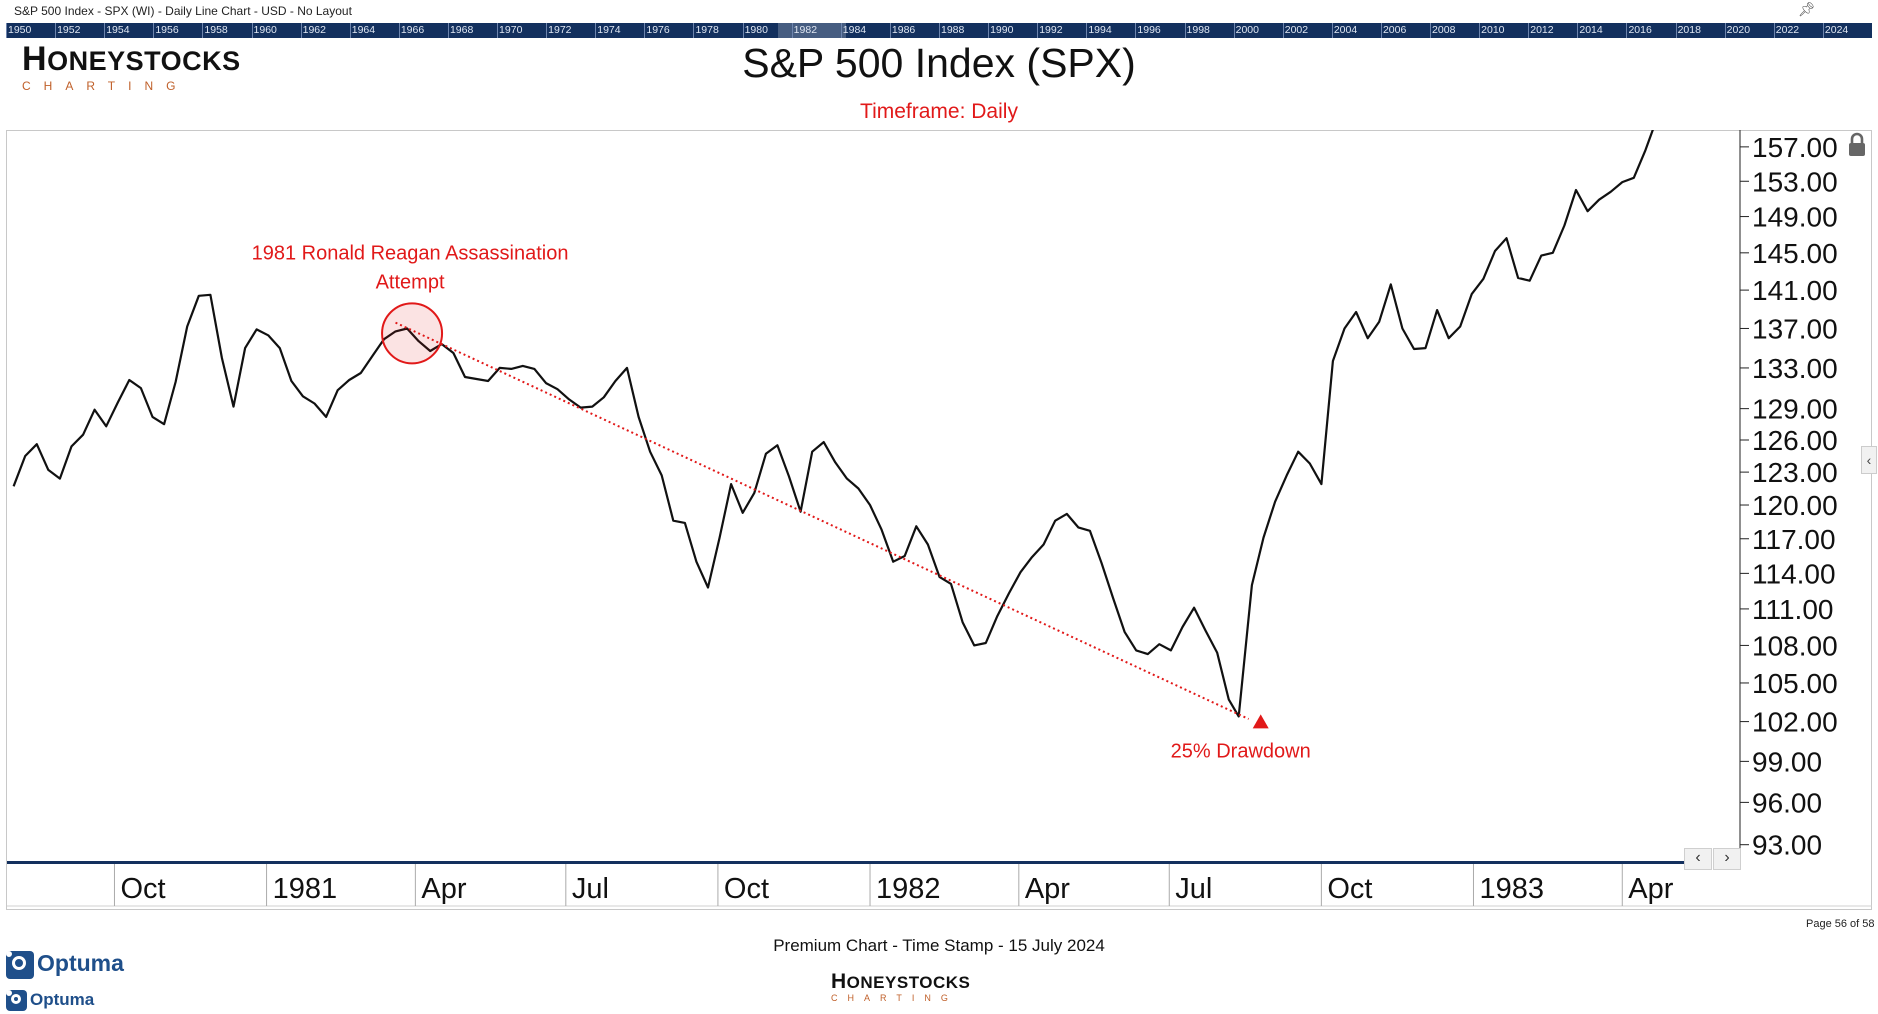 The width and height of the screenshot is (1878, 1014). Describe the element at coordinates (953, 30) in the screenshot. I see `timeline-year-label: 1988` at that location.